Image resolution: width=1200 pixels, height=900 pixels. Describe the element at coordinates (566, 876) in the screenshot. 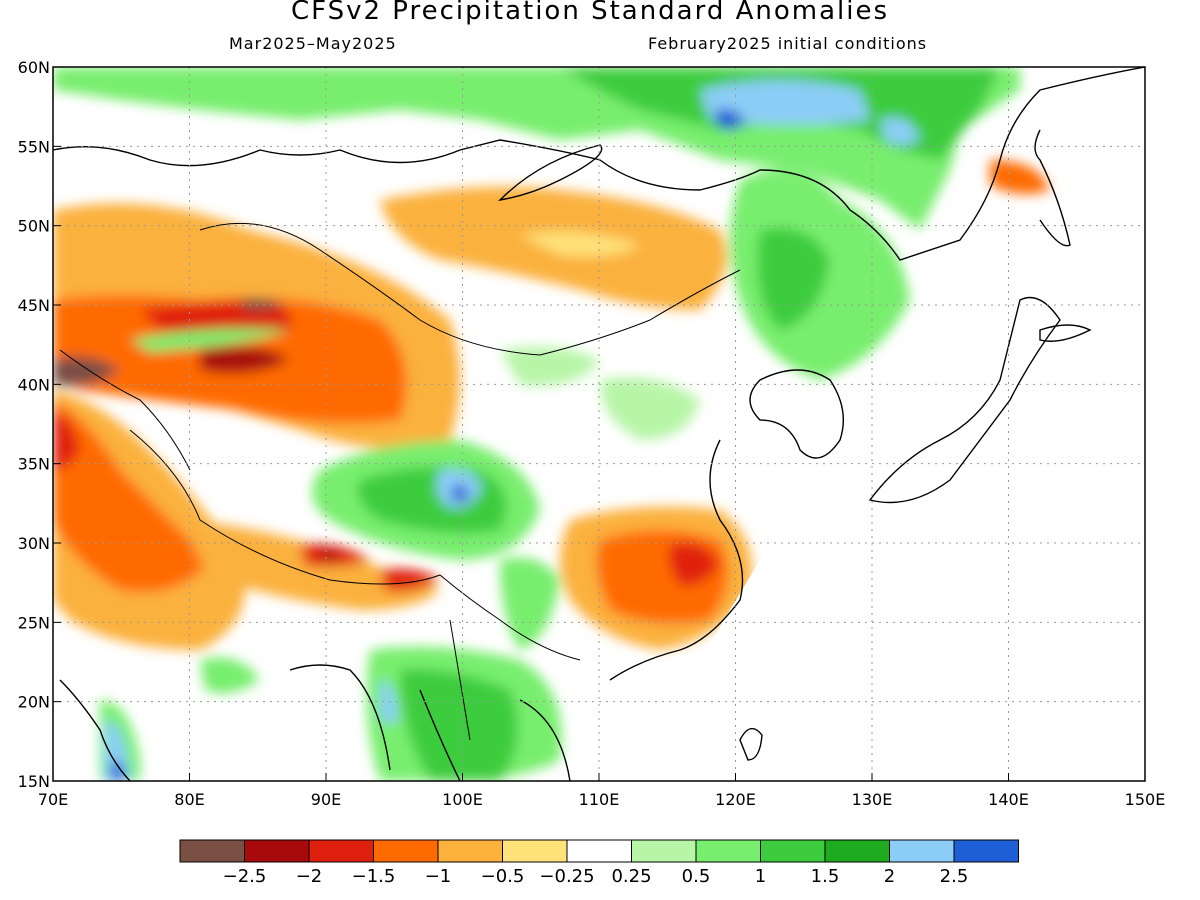

I see `colorbar-label: −0.25` at that location.